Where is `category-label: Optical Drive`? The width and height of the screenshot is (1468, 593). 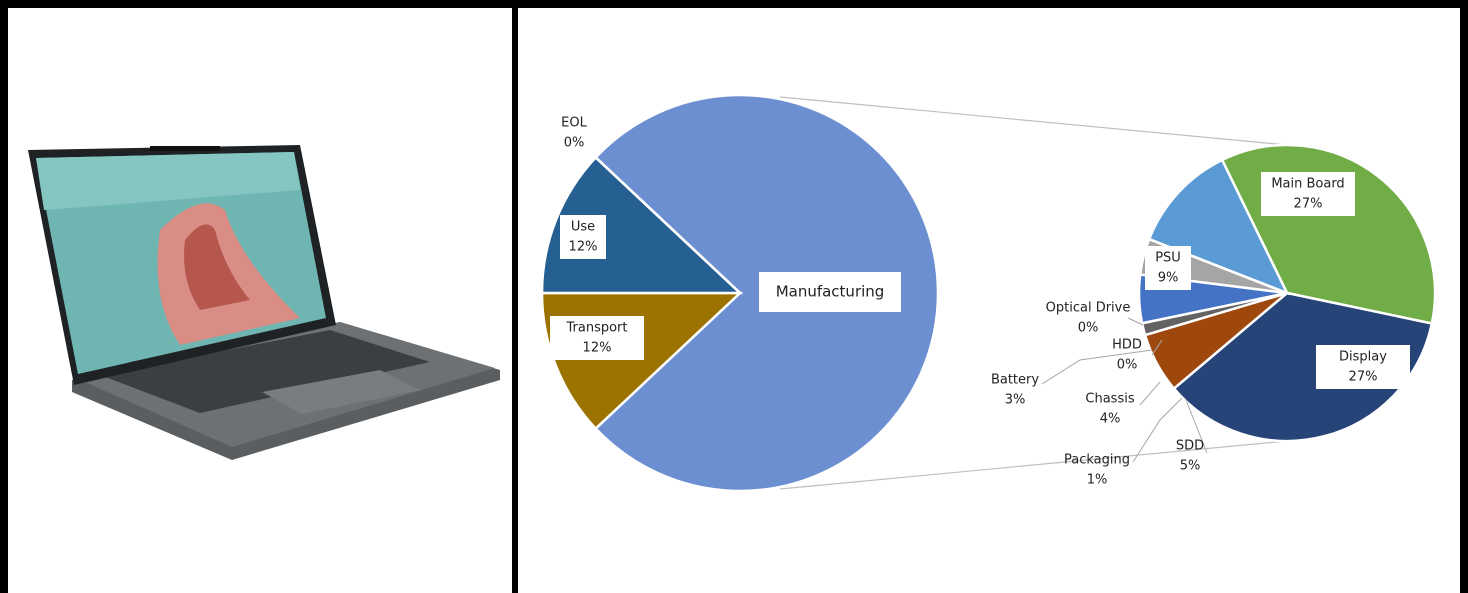
category-label: Optical Drive is located at coordinates (1088, 308).